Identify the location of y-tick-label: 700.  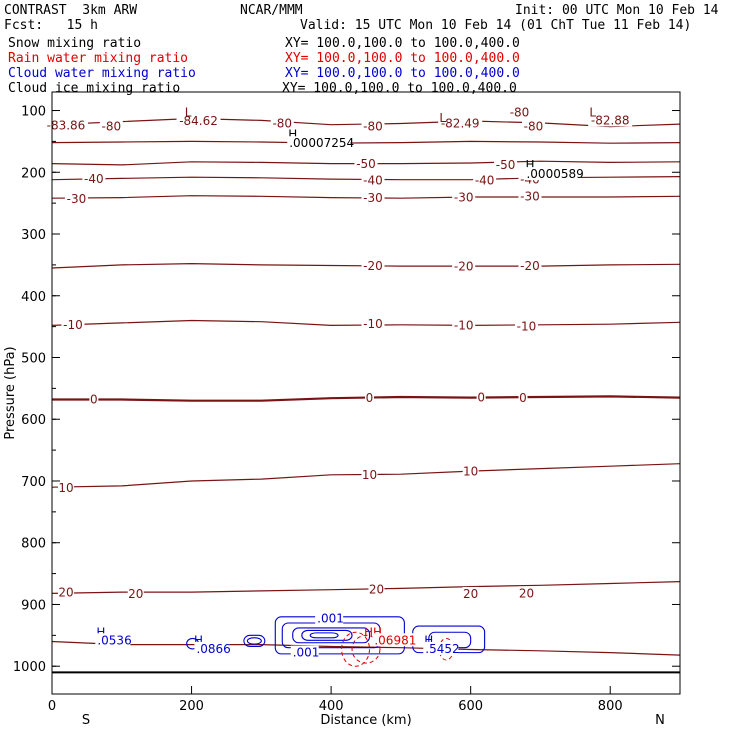
(33, 482).